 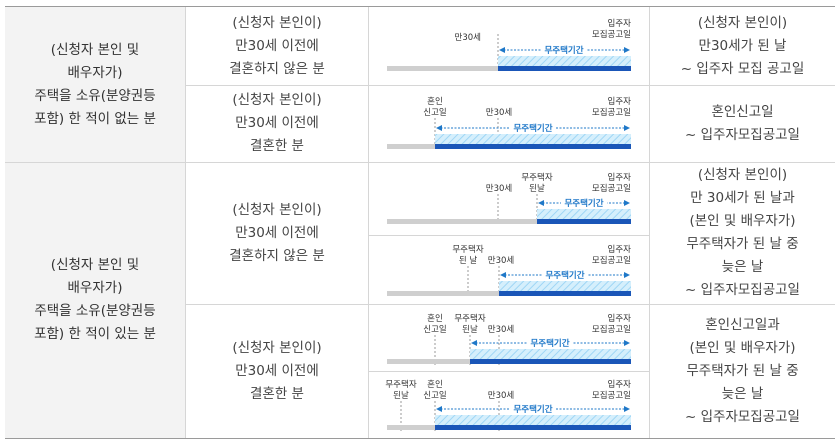 What do you see at coordinates (420, 6) in the screenshot?
I see `table-top-border` at bounding box center [420, 6].